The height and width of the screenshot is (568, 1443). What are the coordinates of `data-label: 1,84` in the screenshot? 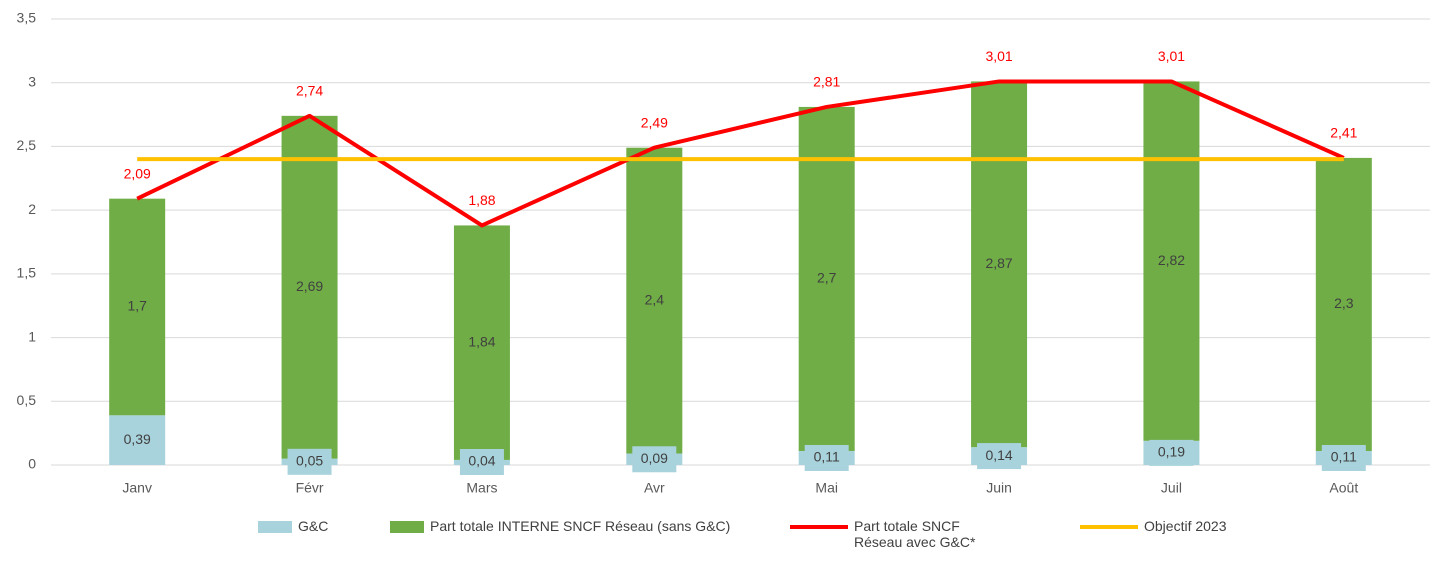 It's located at (481, 341).